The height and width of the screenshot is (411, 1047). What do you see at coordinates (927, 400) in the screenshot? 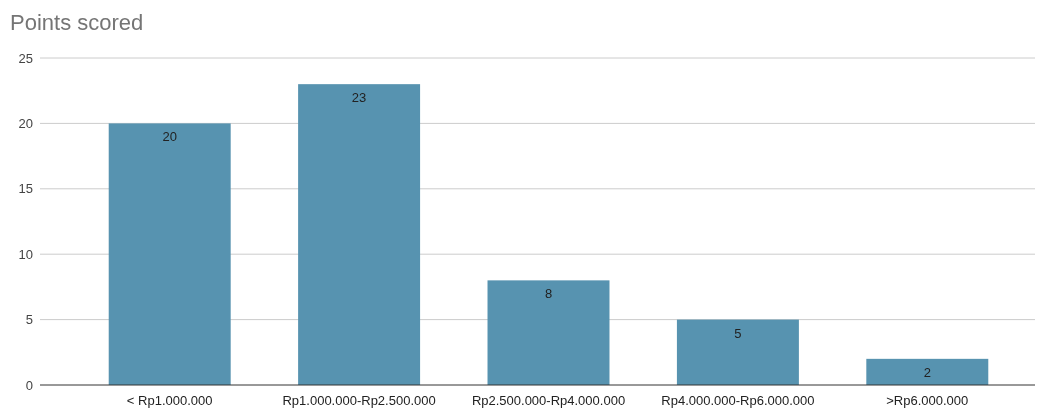
I see `x-tick-label: >Rp6.000.000` at bounding box center [927, 400].